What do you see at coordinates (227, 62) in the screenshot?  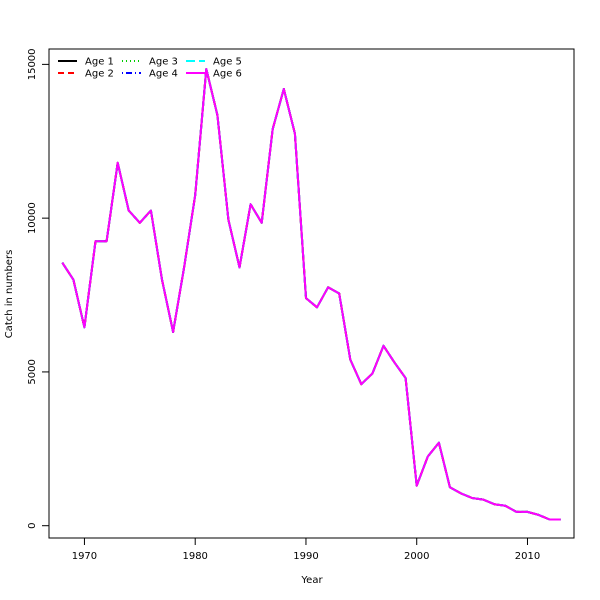 I see `legend-label-age-5: Age 5` at bounding box center [227, 62].